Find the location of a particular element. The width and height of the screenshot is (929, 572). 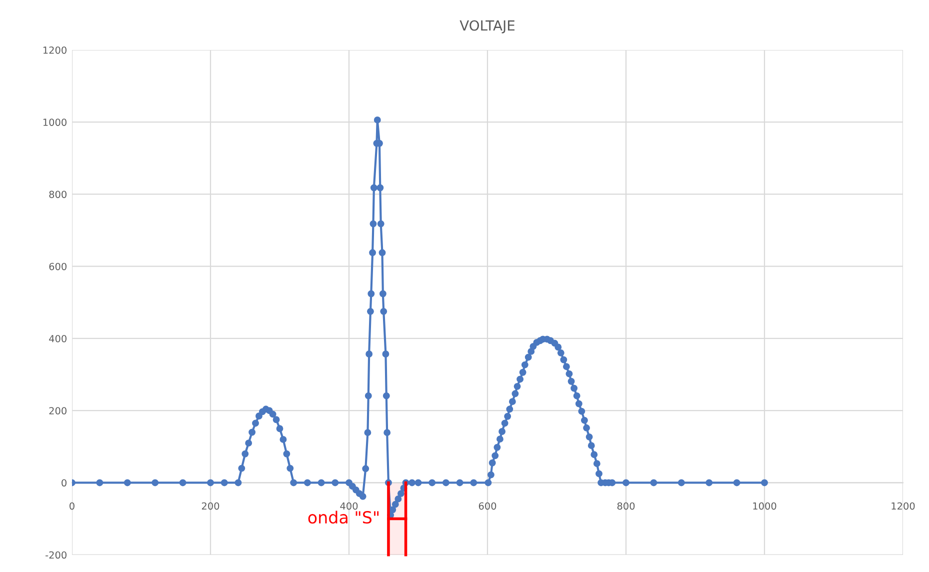

y-tick-label: 800 is located at coordinates (57, 194).